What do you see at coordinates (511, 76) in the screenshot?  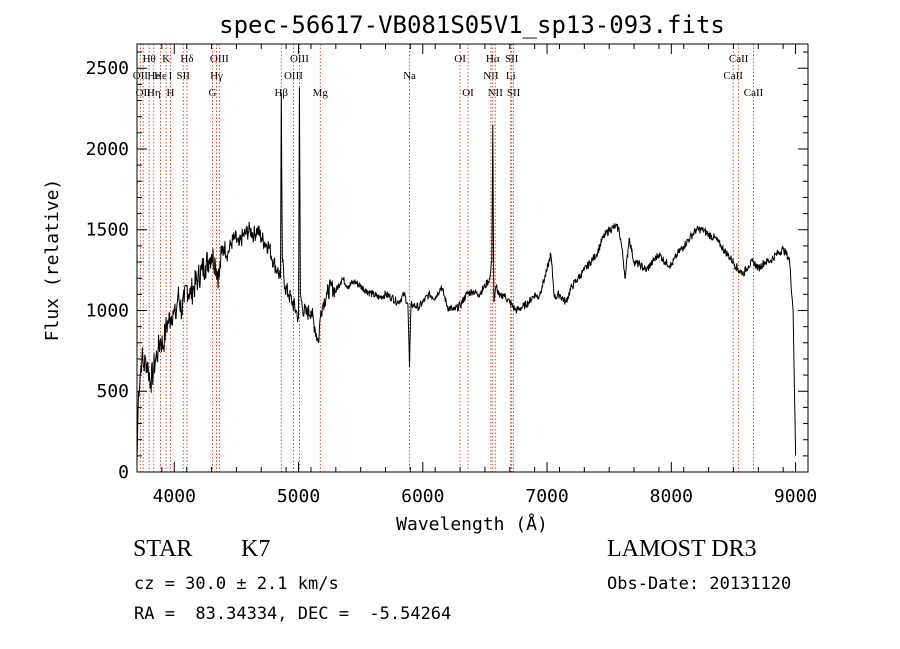 I see `marker-label: Li` at bounding box center [511, 76].